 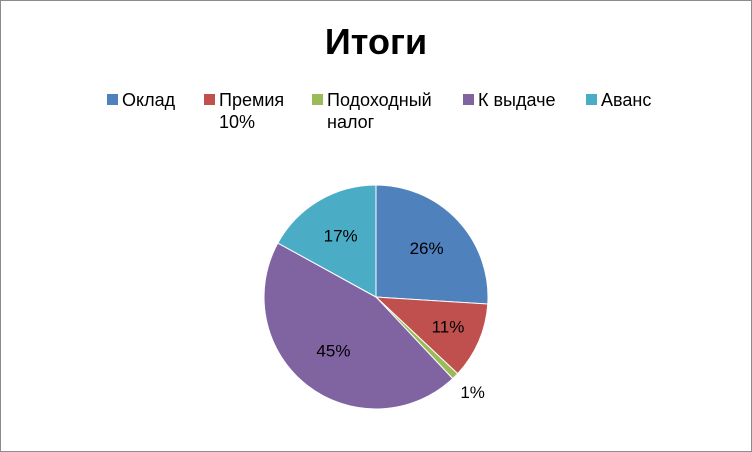 I want to click on legend-swatch-avans, so click(x=591, y=99).